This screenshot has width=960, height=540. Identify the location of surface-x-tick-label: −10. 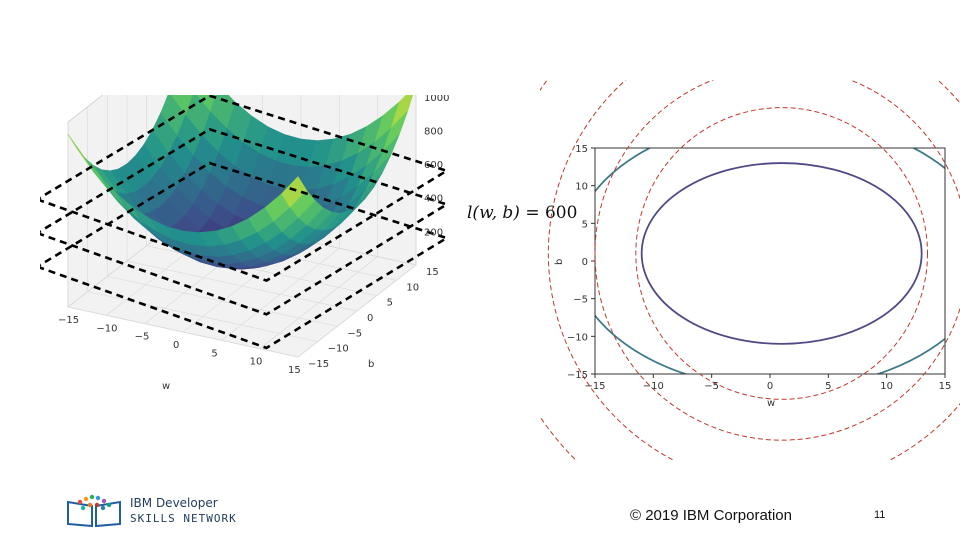
(106, 328).